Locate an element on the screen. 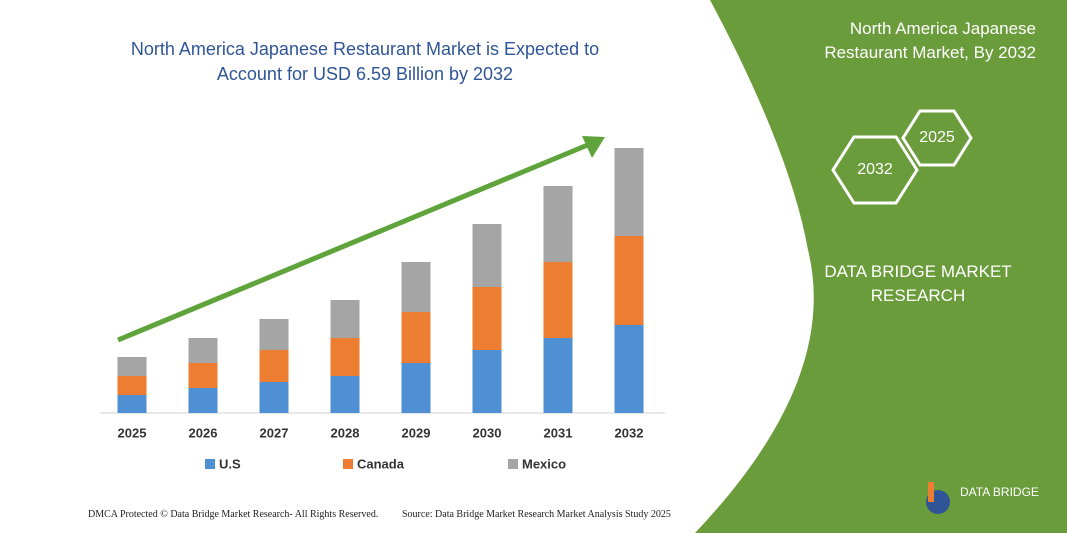 The height and width of the screenshot is (533, 1067). x-tick-label: 2029 is located at coordinates (416, 432).